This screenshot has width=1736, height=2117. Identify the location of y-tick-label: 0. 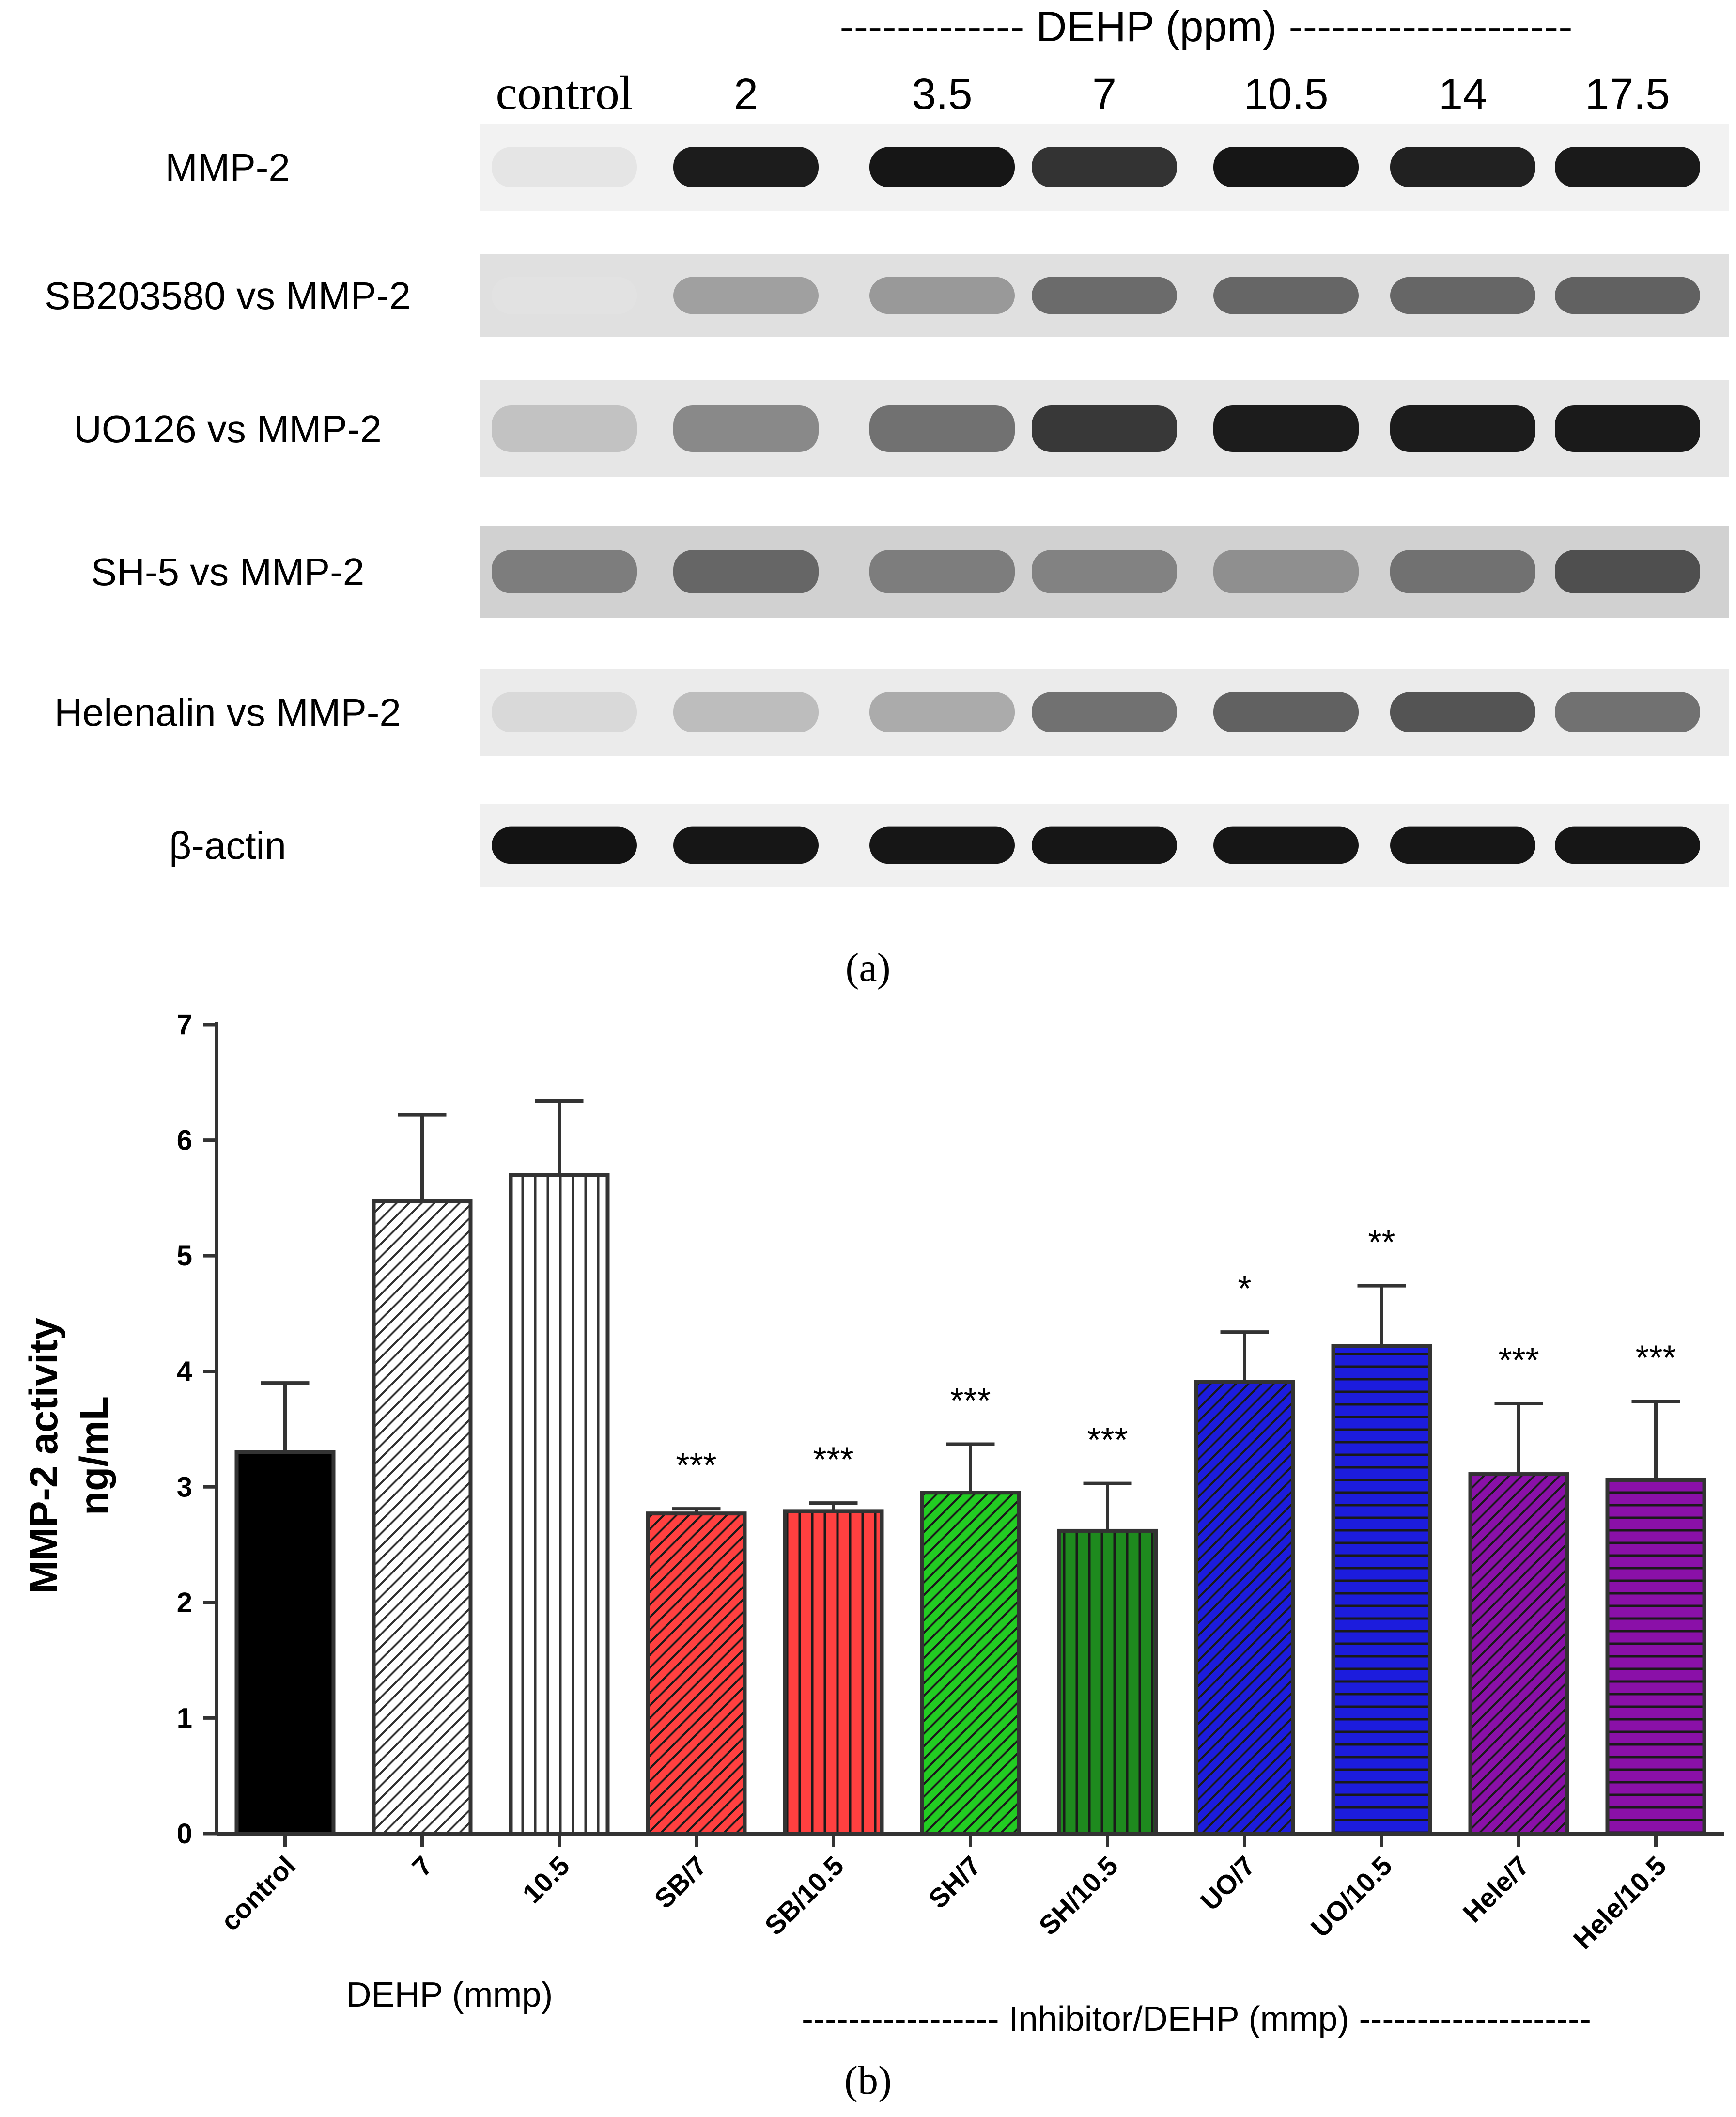
(184, 1834).